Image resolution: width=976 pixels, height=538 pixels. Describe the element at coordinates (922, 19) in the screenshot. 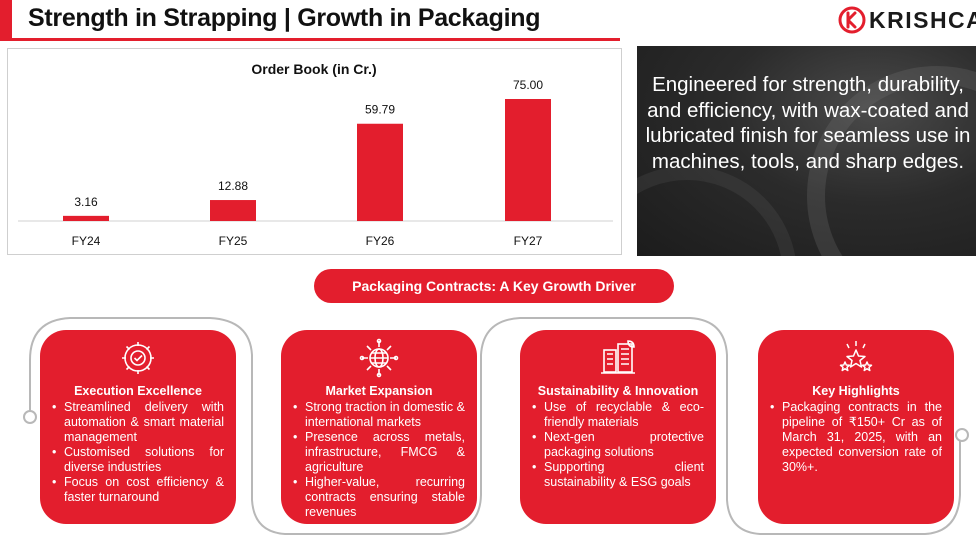

I see `logo-text: KRISHCA` at that location.